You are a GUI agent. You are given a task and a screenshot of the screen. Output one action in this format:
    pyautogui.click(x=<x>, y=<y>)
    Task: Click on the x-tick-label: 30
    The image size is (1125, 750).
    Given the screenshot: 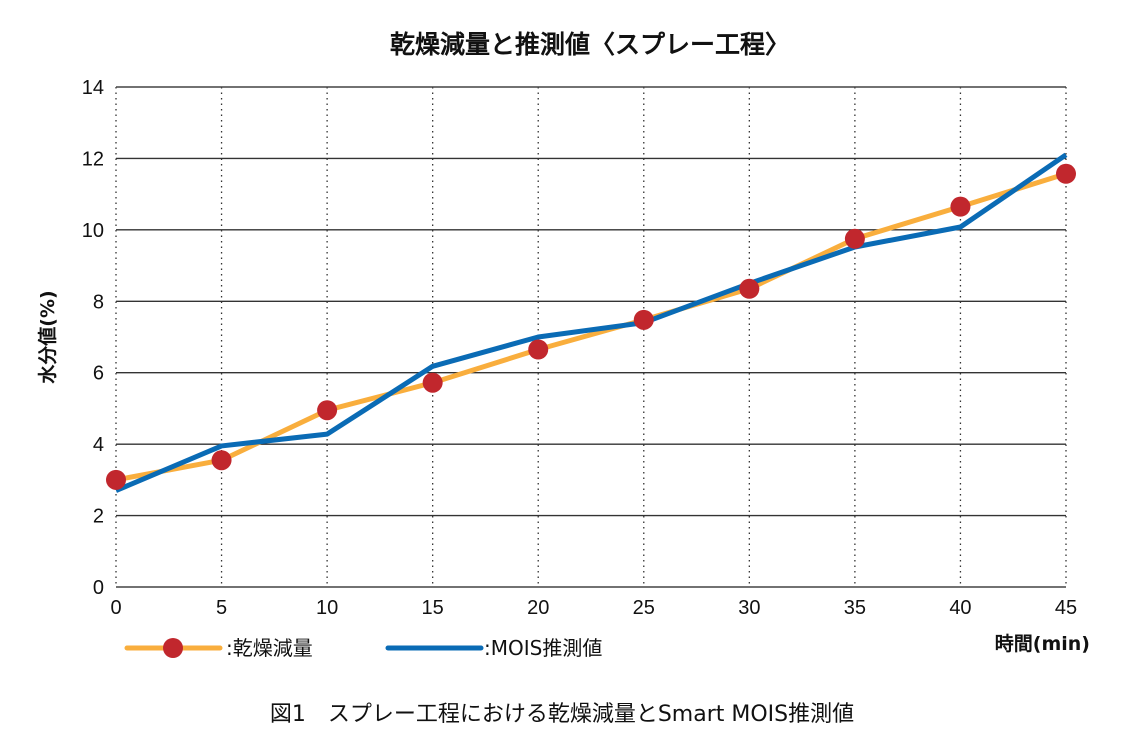 What is the action you would take?
    pyautogui.click(x=749, y=608)
    